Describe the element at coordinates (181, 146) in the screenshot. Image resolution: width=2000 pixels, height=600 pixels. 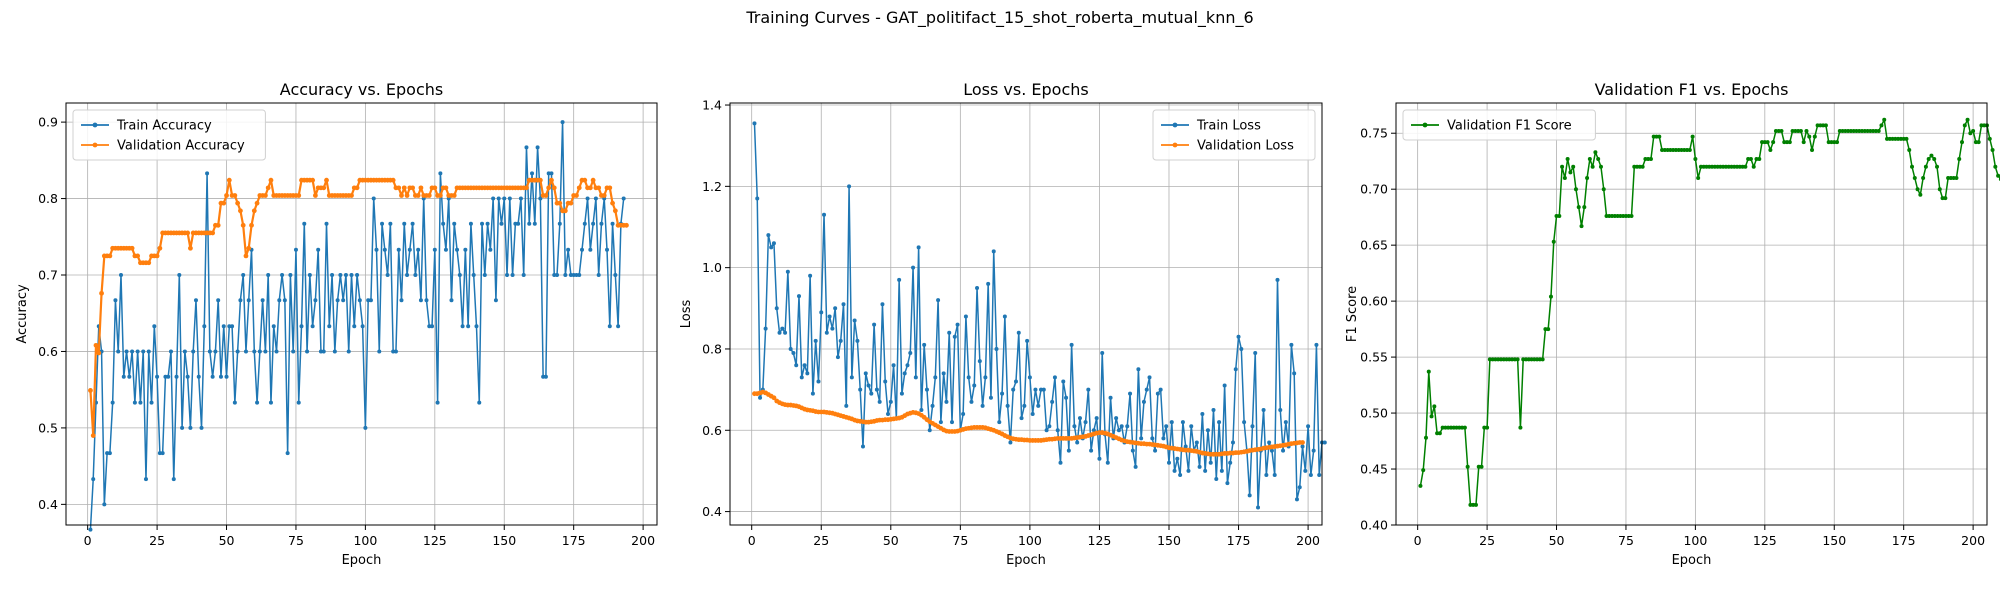
I see `legend-label: Validation Accuracy` at that location.